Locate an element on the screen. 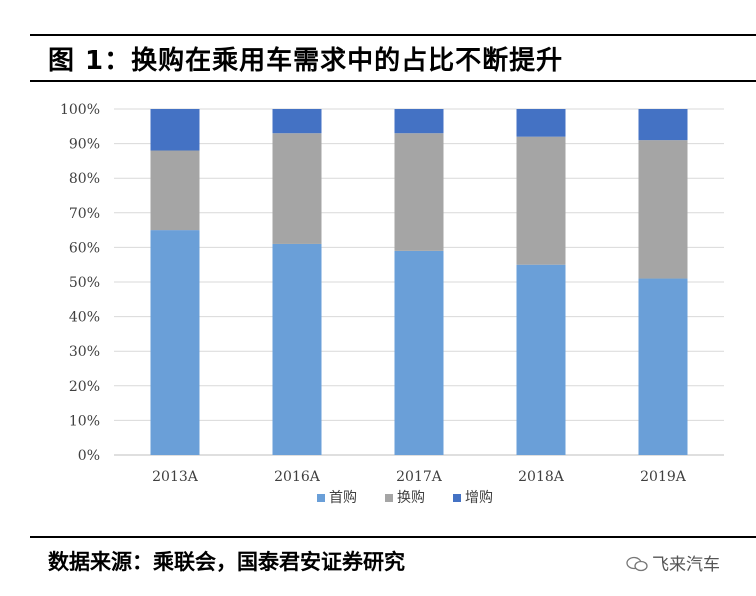  y-tick-label: 0% is located at coordinates (89, 456).